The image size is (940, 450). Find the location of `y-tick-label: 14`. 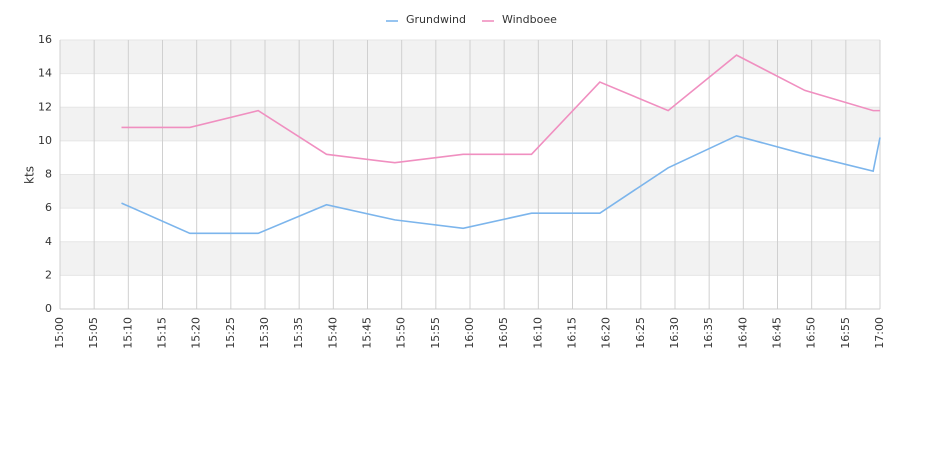

y-tick-label: 14 is located at coordinates (45, 73).